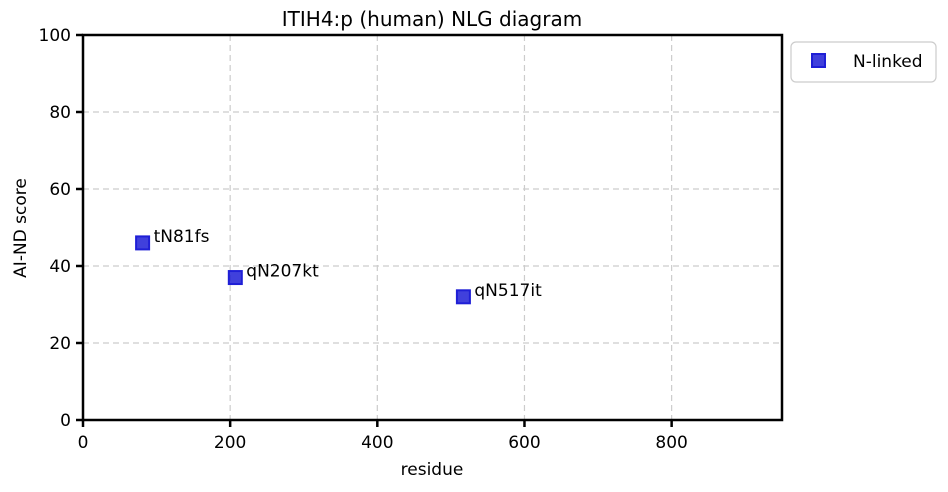 The width and height of the screenshot is (948, 492). What do you see at coordinates (818, 60) in the screenshot?
I see `legend-marker` at bounding box center [818, 60].